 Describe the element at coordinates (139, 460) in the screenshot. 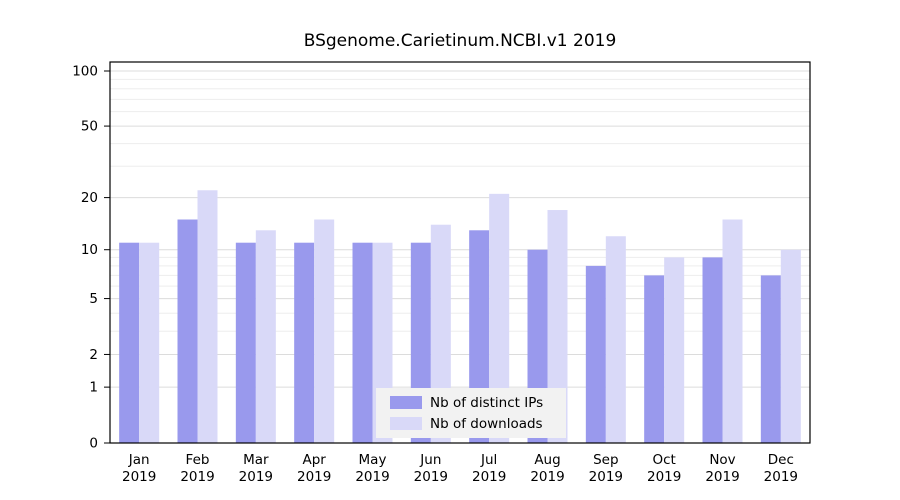

I see `x-tick-label-month: Jan` at that location.